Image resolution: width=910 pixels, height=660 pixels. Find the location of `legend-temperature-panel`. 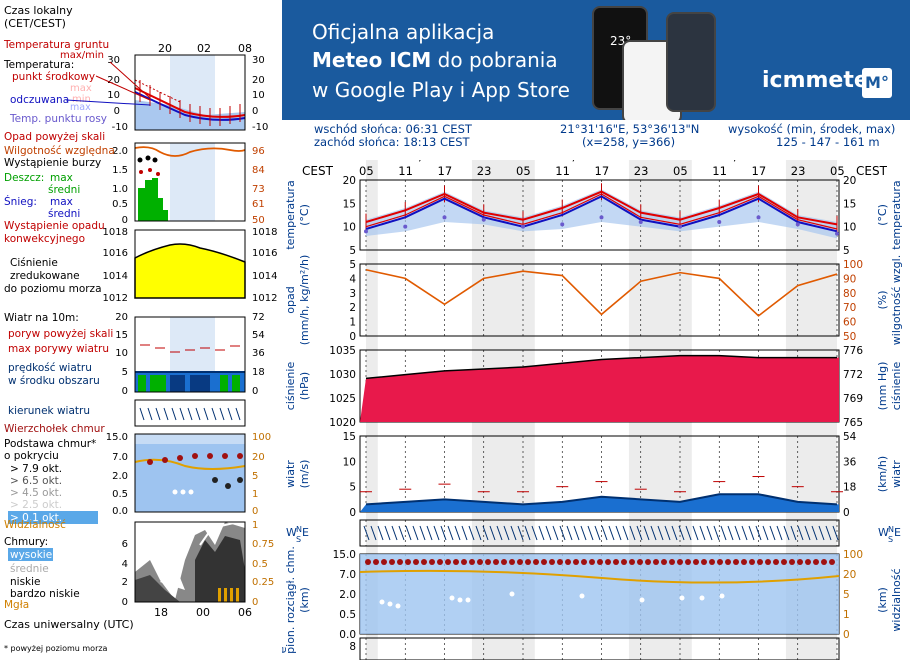

legend-temperature-panel is located at coordinates (190, 92).